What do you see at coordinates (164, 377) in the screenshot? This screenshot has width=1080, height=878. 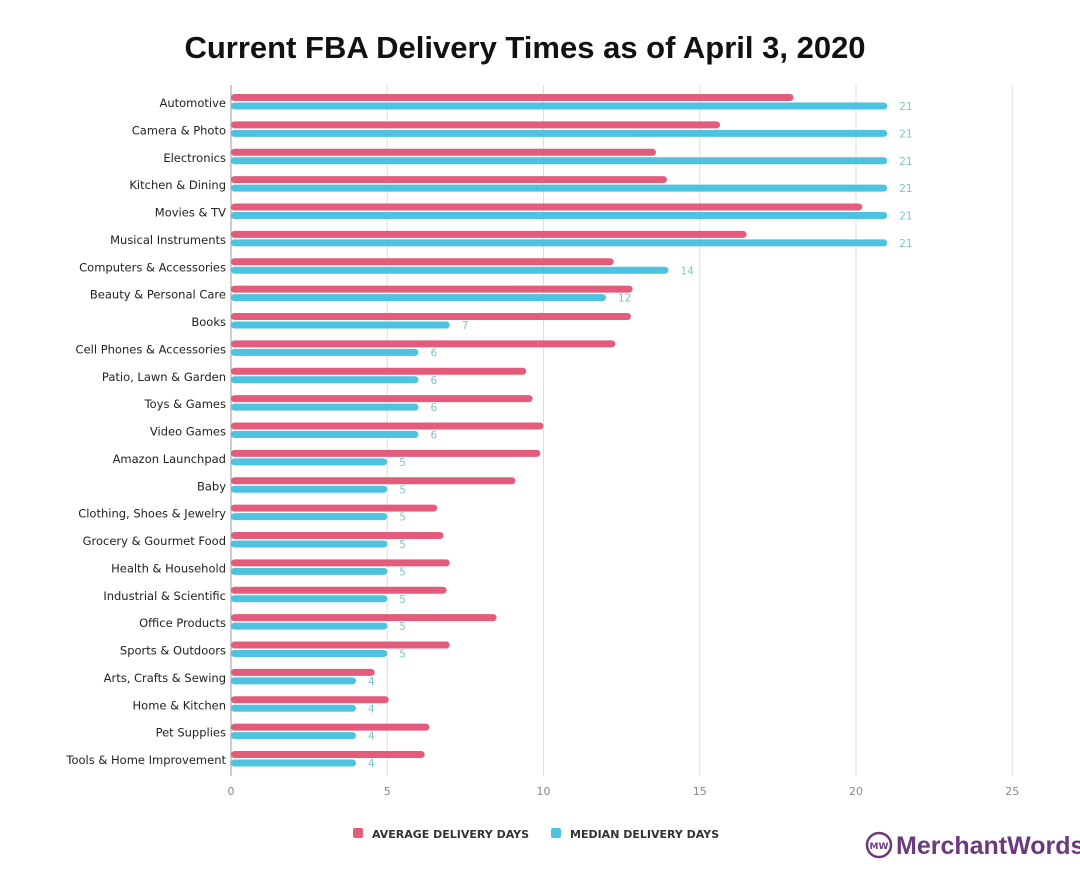 I see `category-label: Patio, Lawn & Garden` at bounding box center [164, 377].